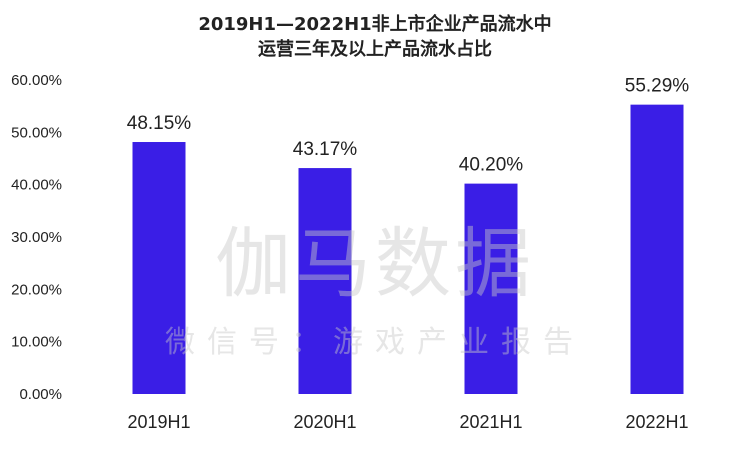 The width and height of the screenshot is (750, 449). I want to click on y-tick-label: 60.00%, so click(36, 80).